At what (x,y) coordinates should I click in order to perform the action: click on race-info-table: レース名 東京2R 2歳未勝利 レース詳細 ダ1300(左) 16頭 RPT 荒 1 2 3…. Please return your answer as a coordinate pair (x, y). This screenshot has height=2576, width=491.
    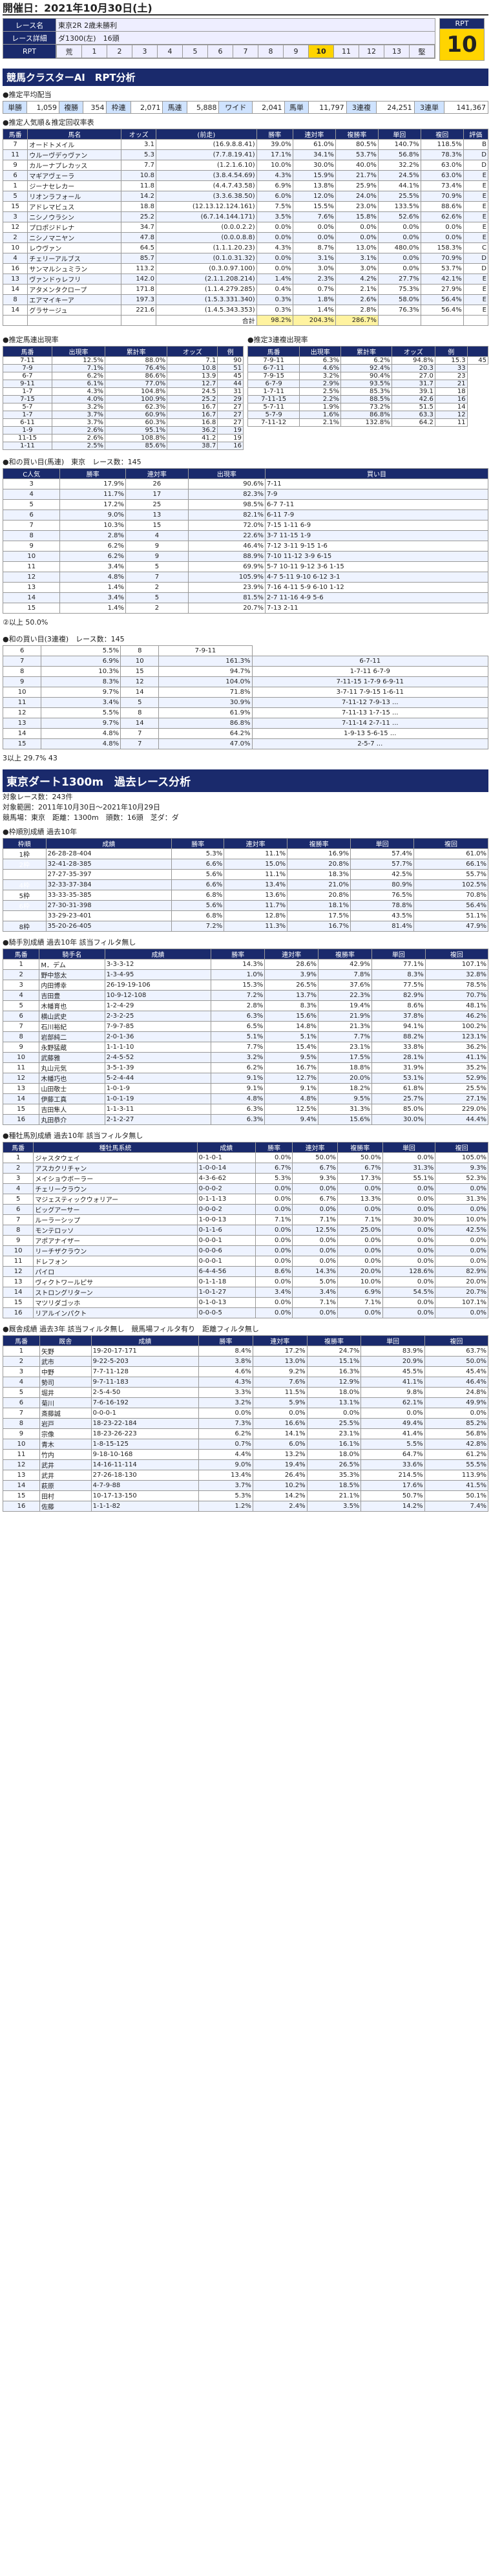
    Looking at the image, I should click on (219, 38).